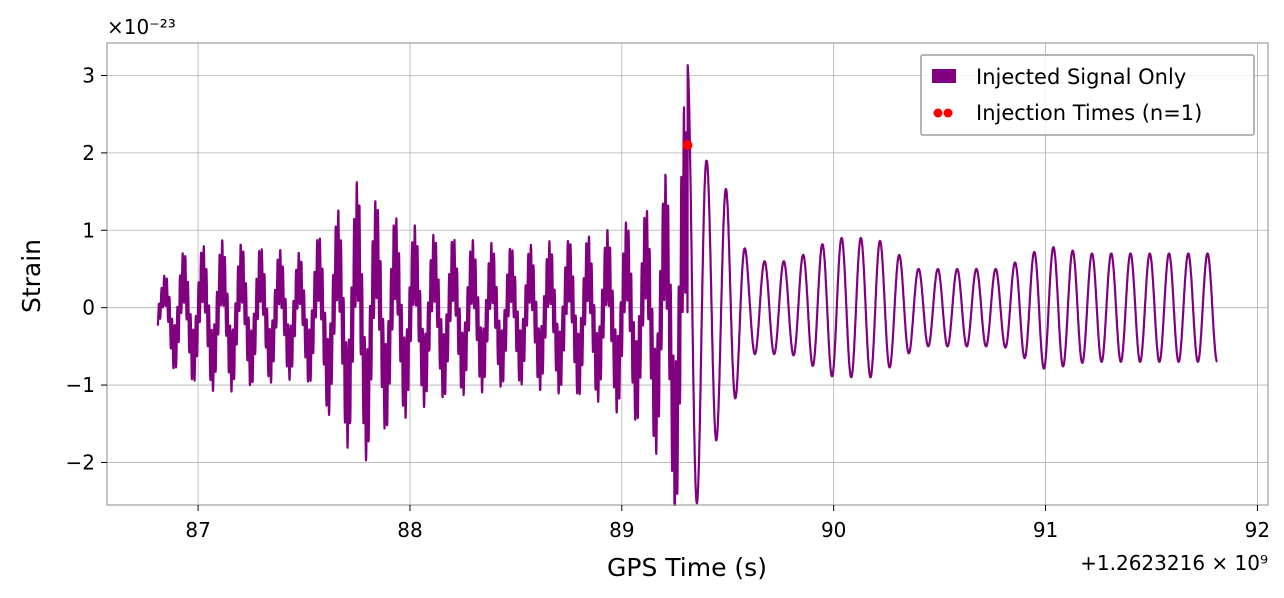 The width and height of the screenshot is (1284, 598). What do you see at coordinates (197, 530) in the screenshot?
I see `x-tick-label: 87` at bounding box center [197, 530].